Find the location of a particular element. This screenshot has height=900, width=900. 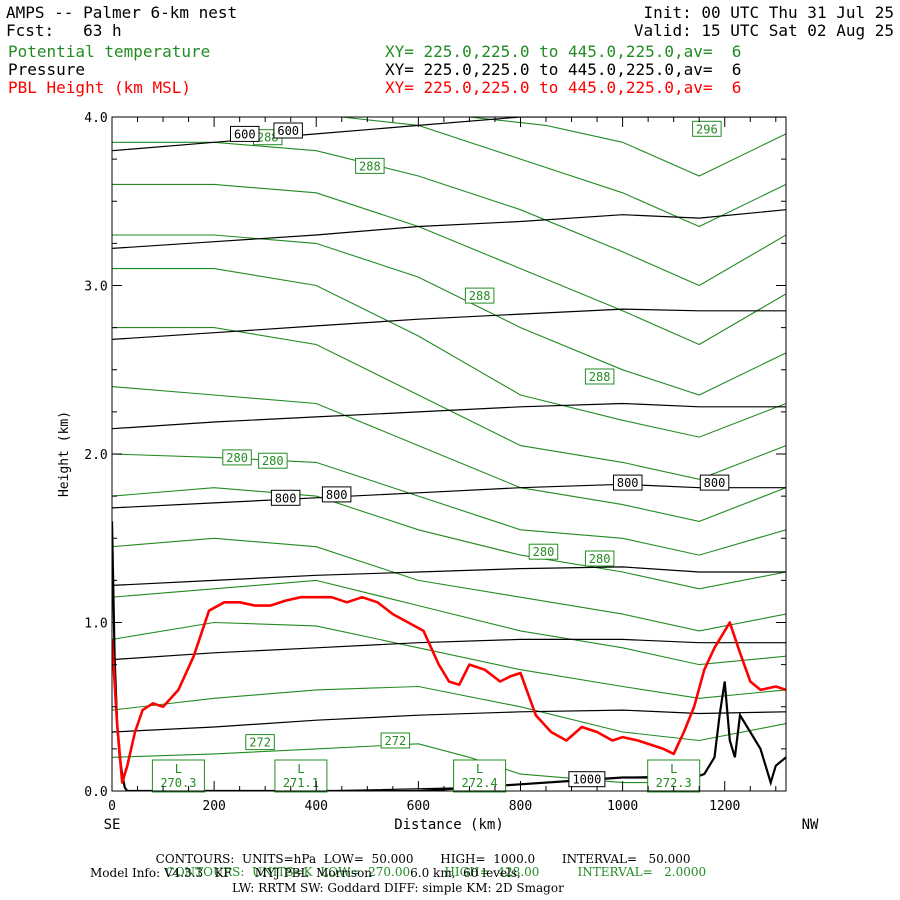

low-center-value: 270.3 is located at coordinates (178, 783).